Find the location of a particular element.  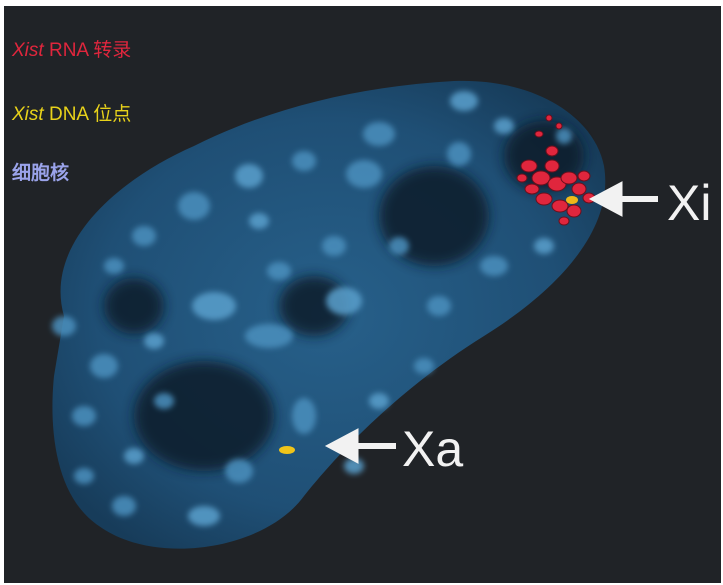

xist-rna-signal is located at coordinates (556, 170).